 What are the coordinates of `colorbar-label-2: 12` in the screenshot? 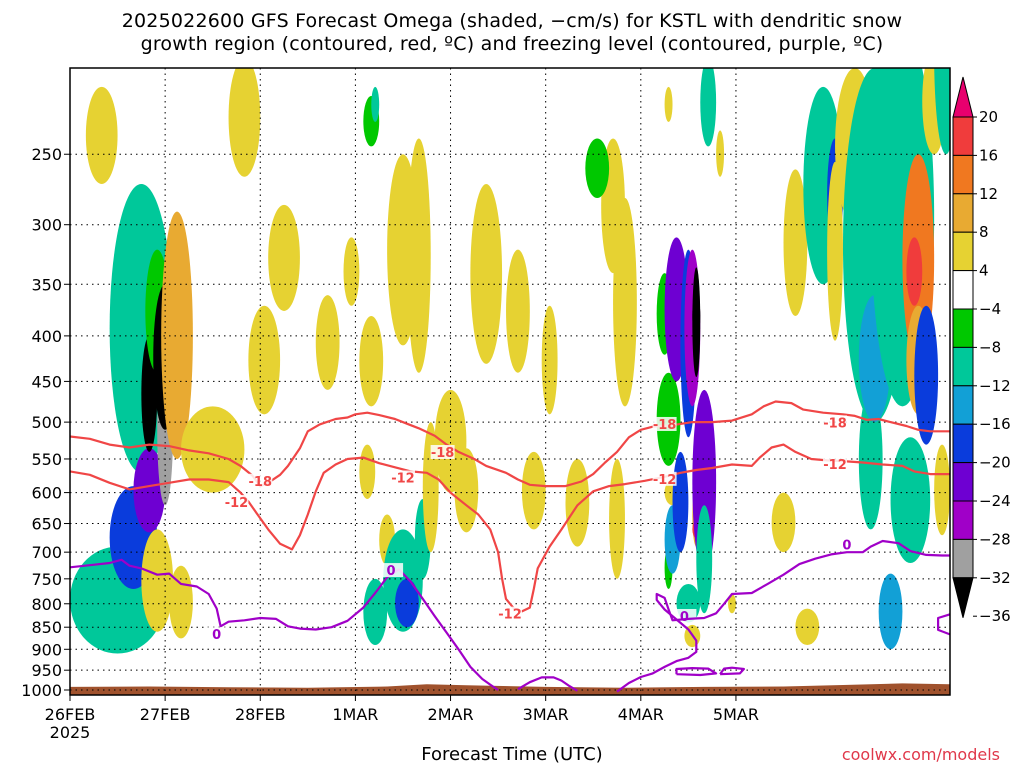 It's located at (988, 194).